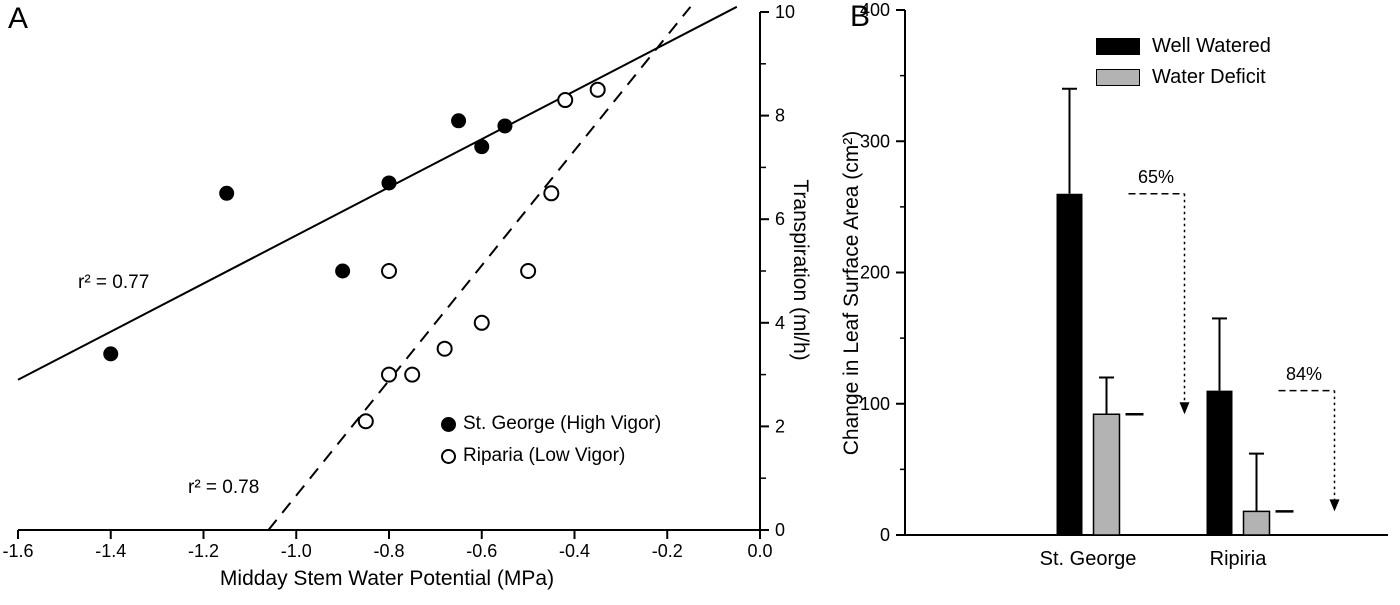  I want to click on r-squared-dashed-label: r² = 0.78, so click(224, 487).